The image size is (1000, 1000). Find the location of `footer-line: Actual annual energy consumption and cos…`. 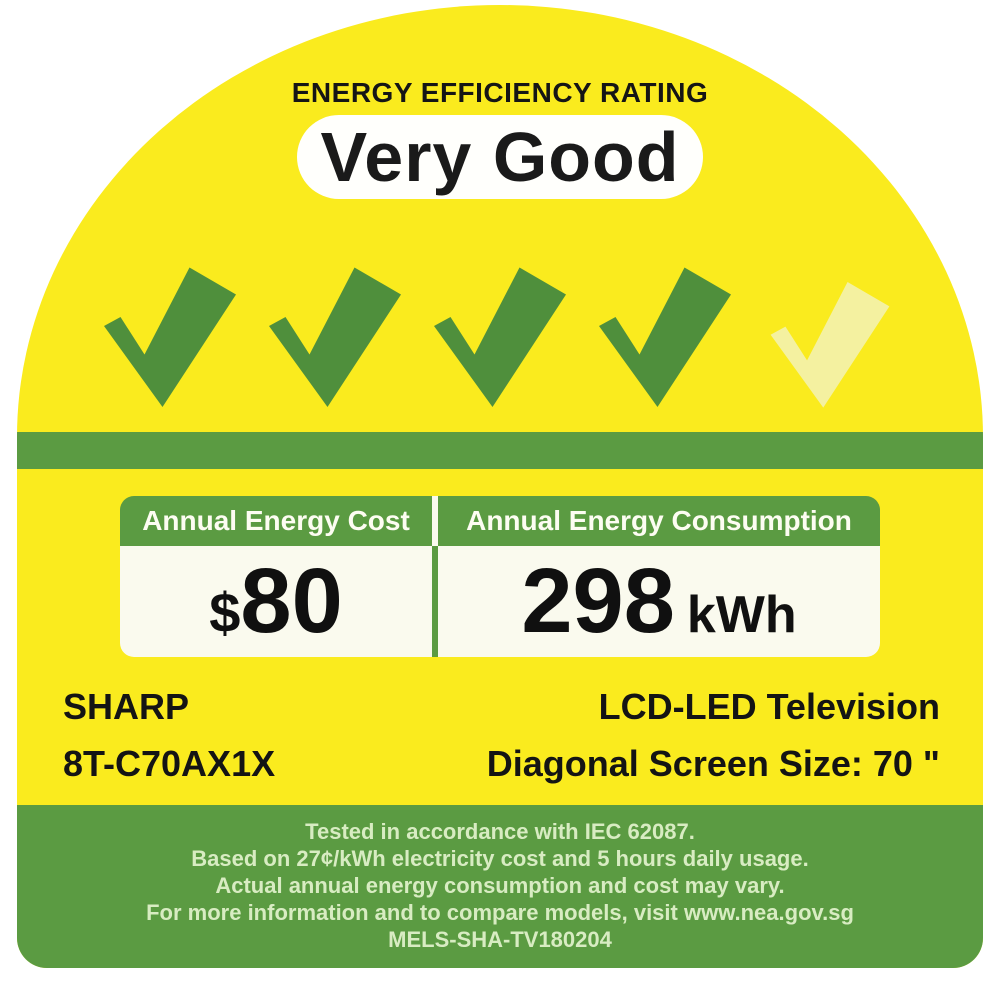

footer-line: Actual annual energy consumption and cos… is located at coordinates (500, 885).